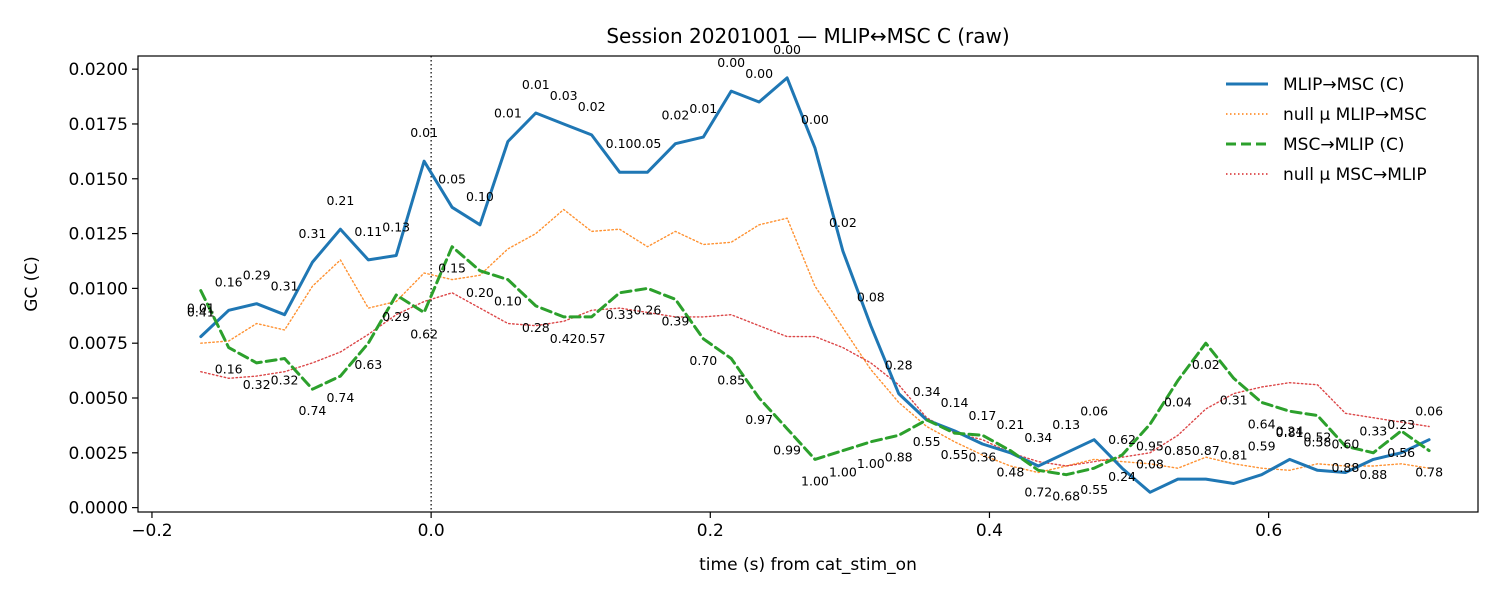  What do you see at coordinates (368, 364) in the screenshot?
I see `p-value-label: 0.63` at bounding box center [368, 364].